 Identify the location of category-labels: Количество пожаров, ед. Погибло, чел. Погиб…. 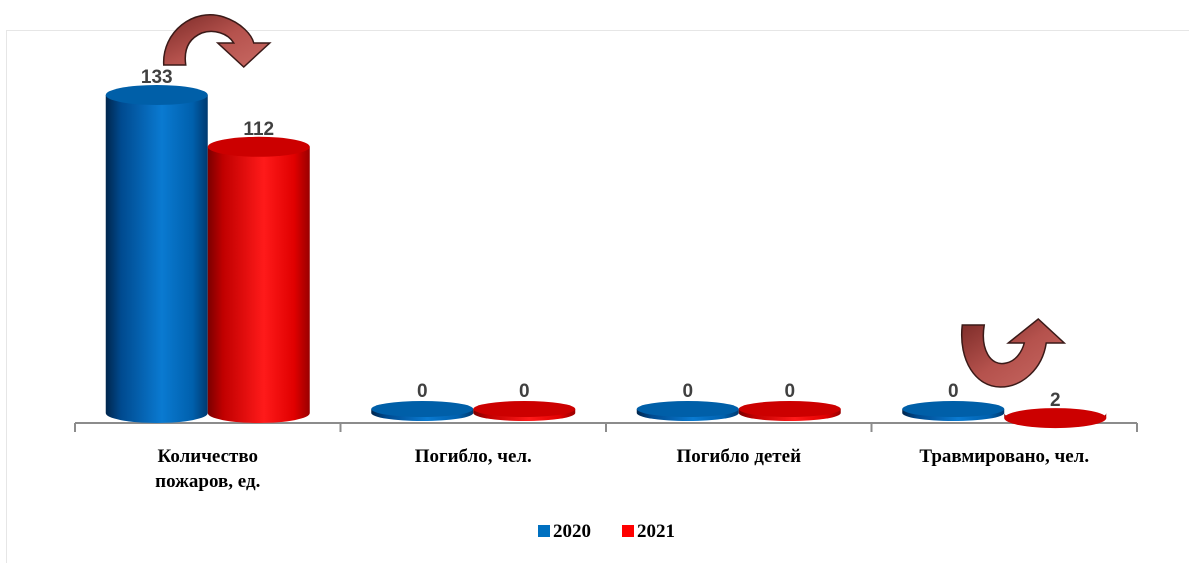
(622, 469).